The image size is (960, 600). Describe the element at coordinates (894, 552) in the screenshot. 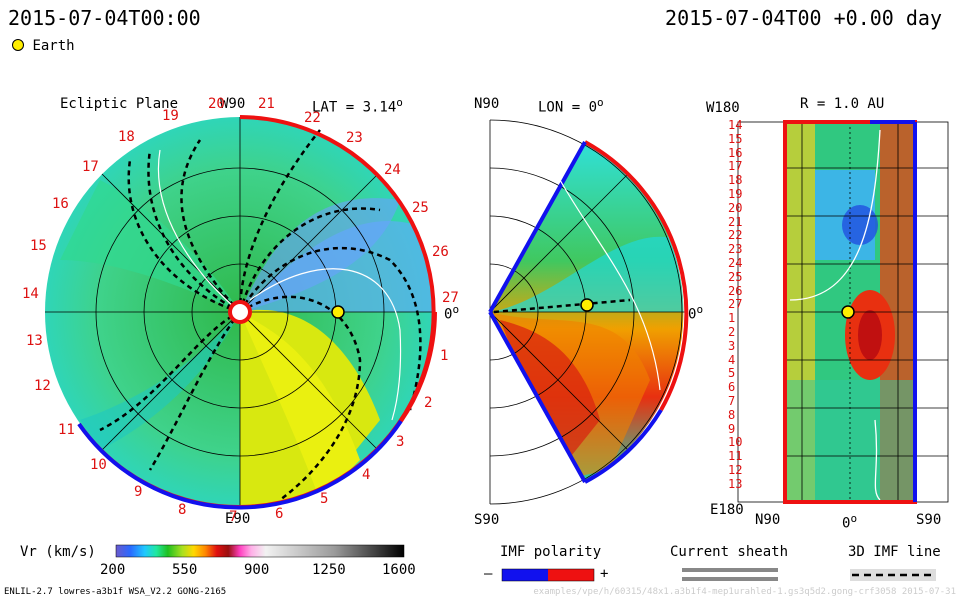

I see `imf-line-label: 3D IMF line` at that location.